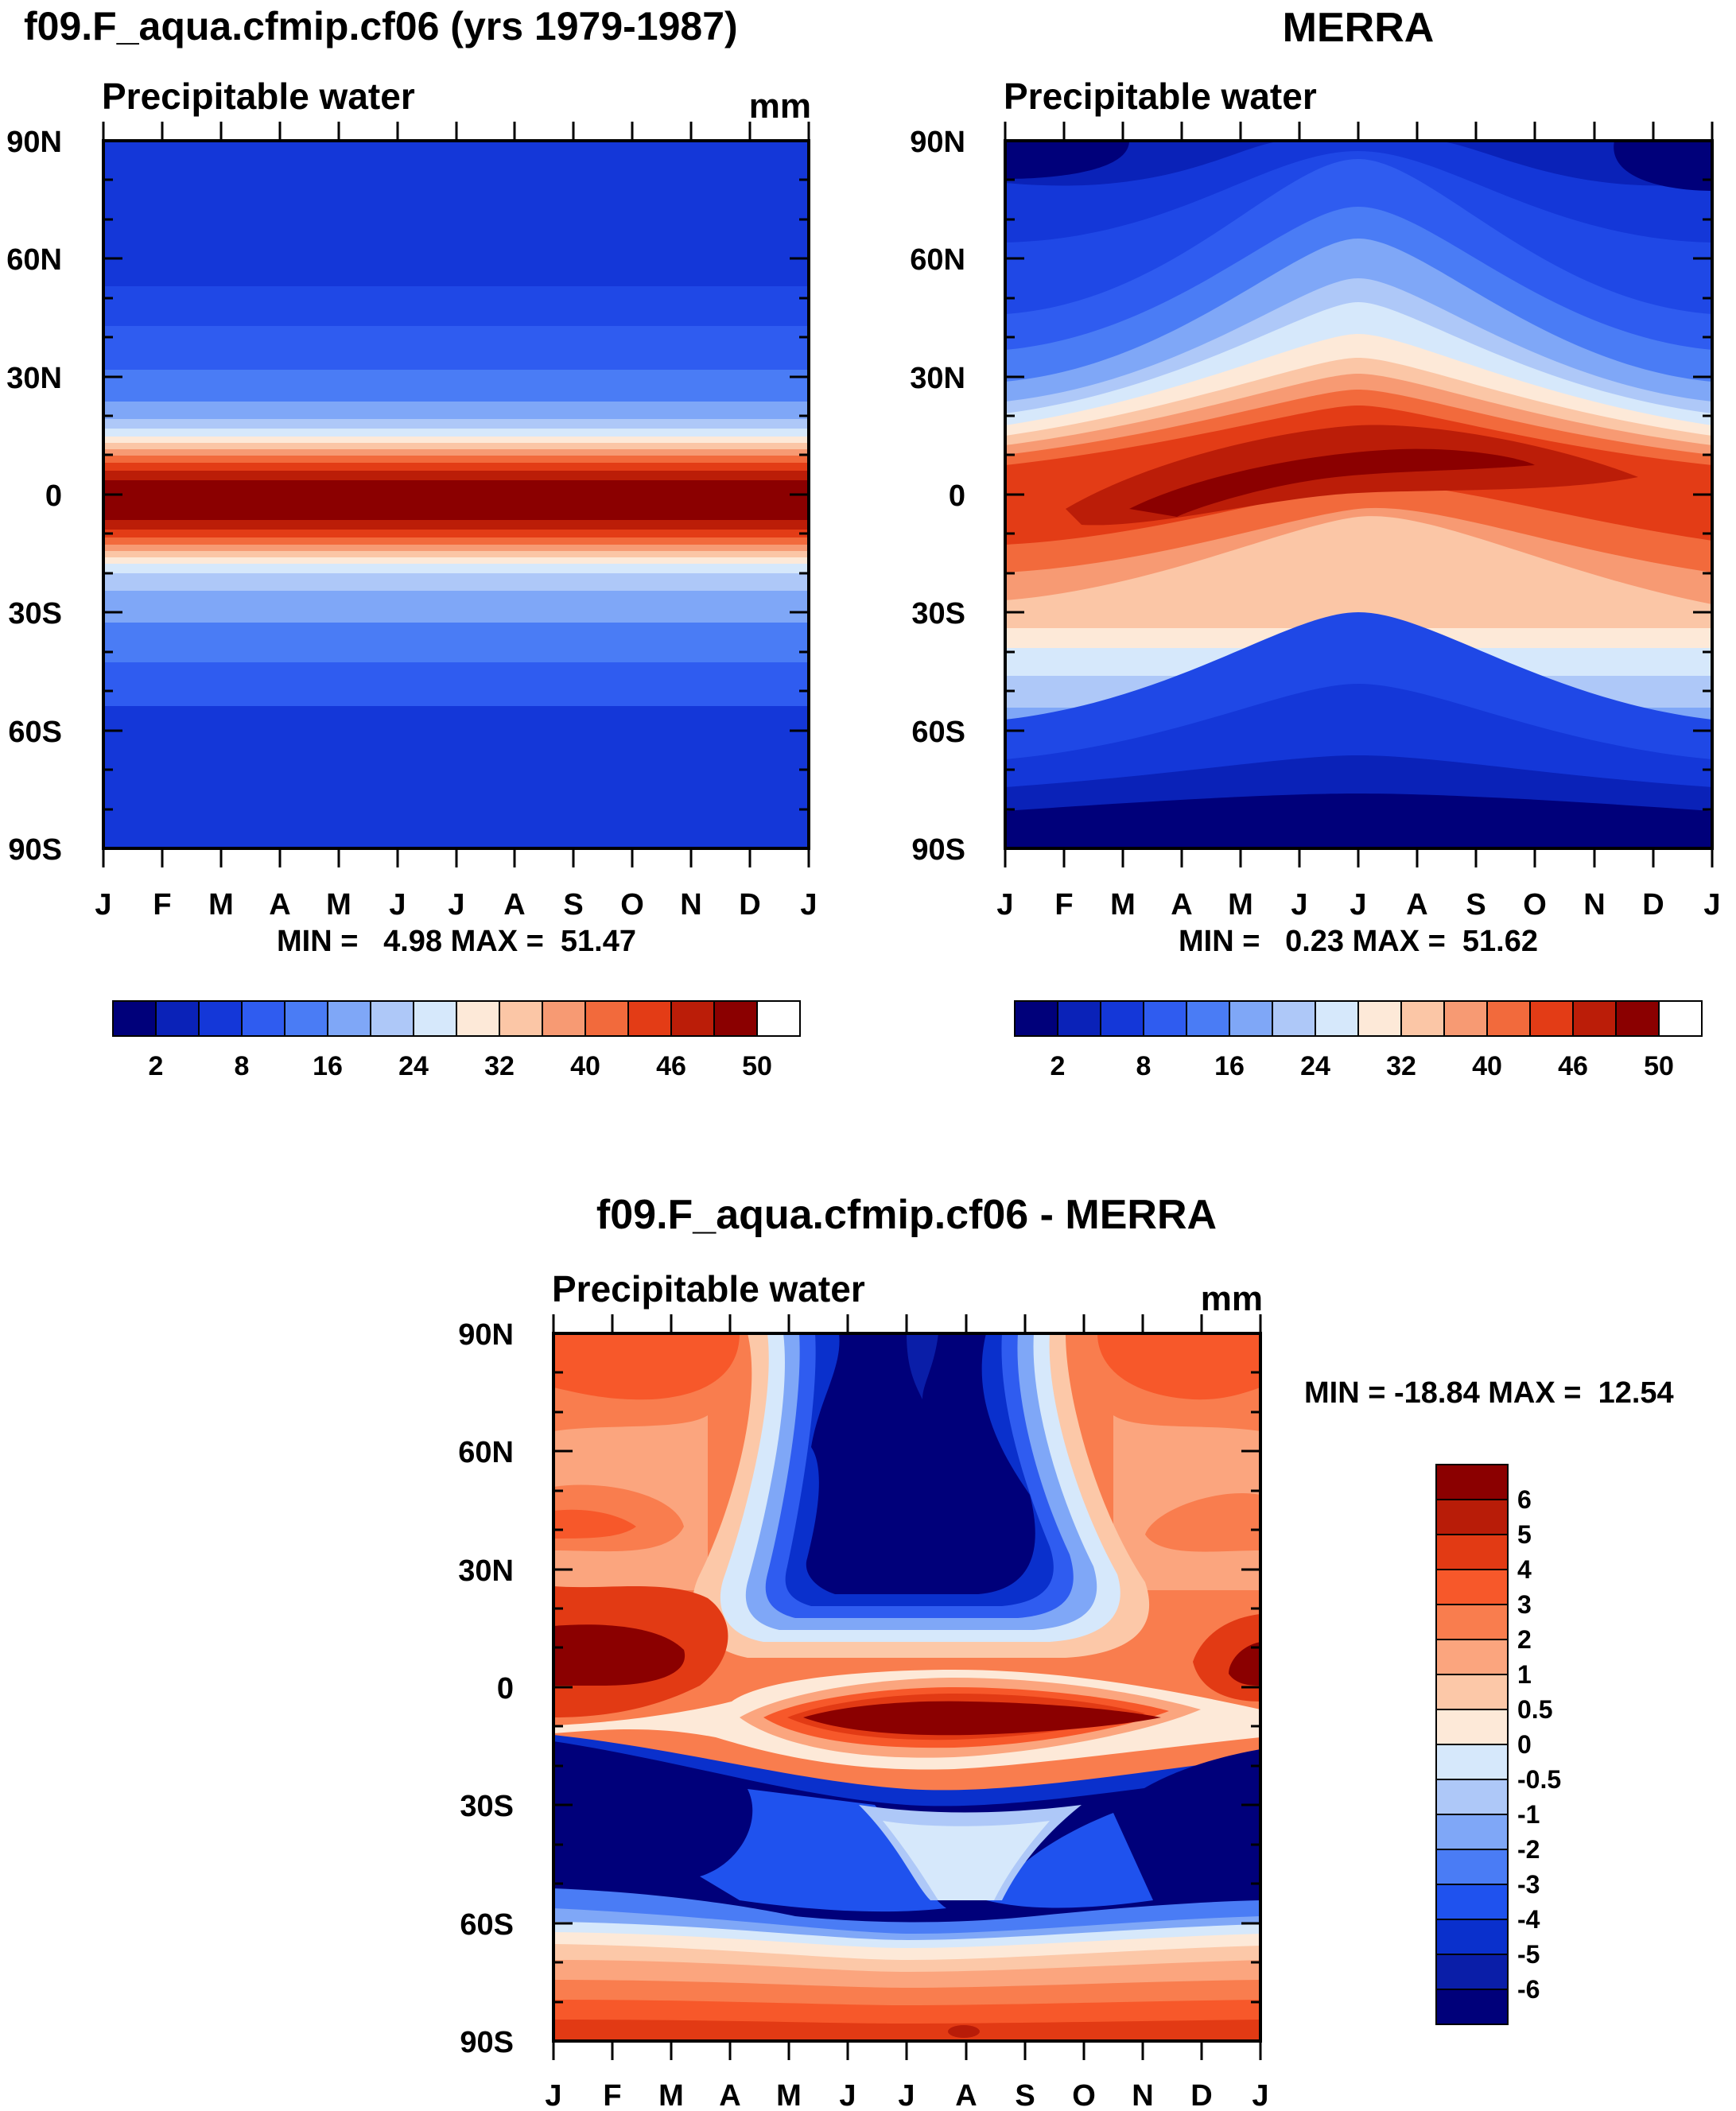 This screenshot has width=1736, height=2111. I want to click on panel-diff-ticks, so click(907, 1687).